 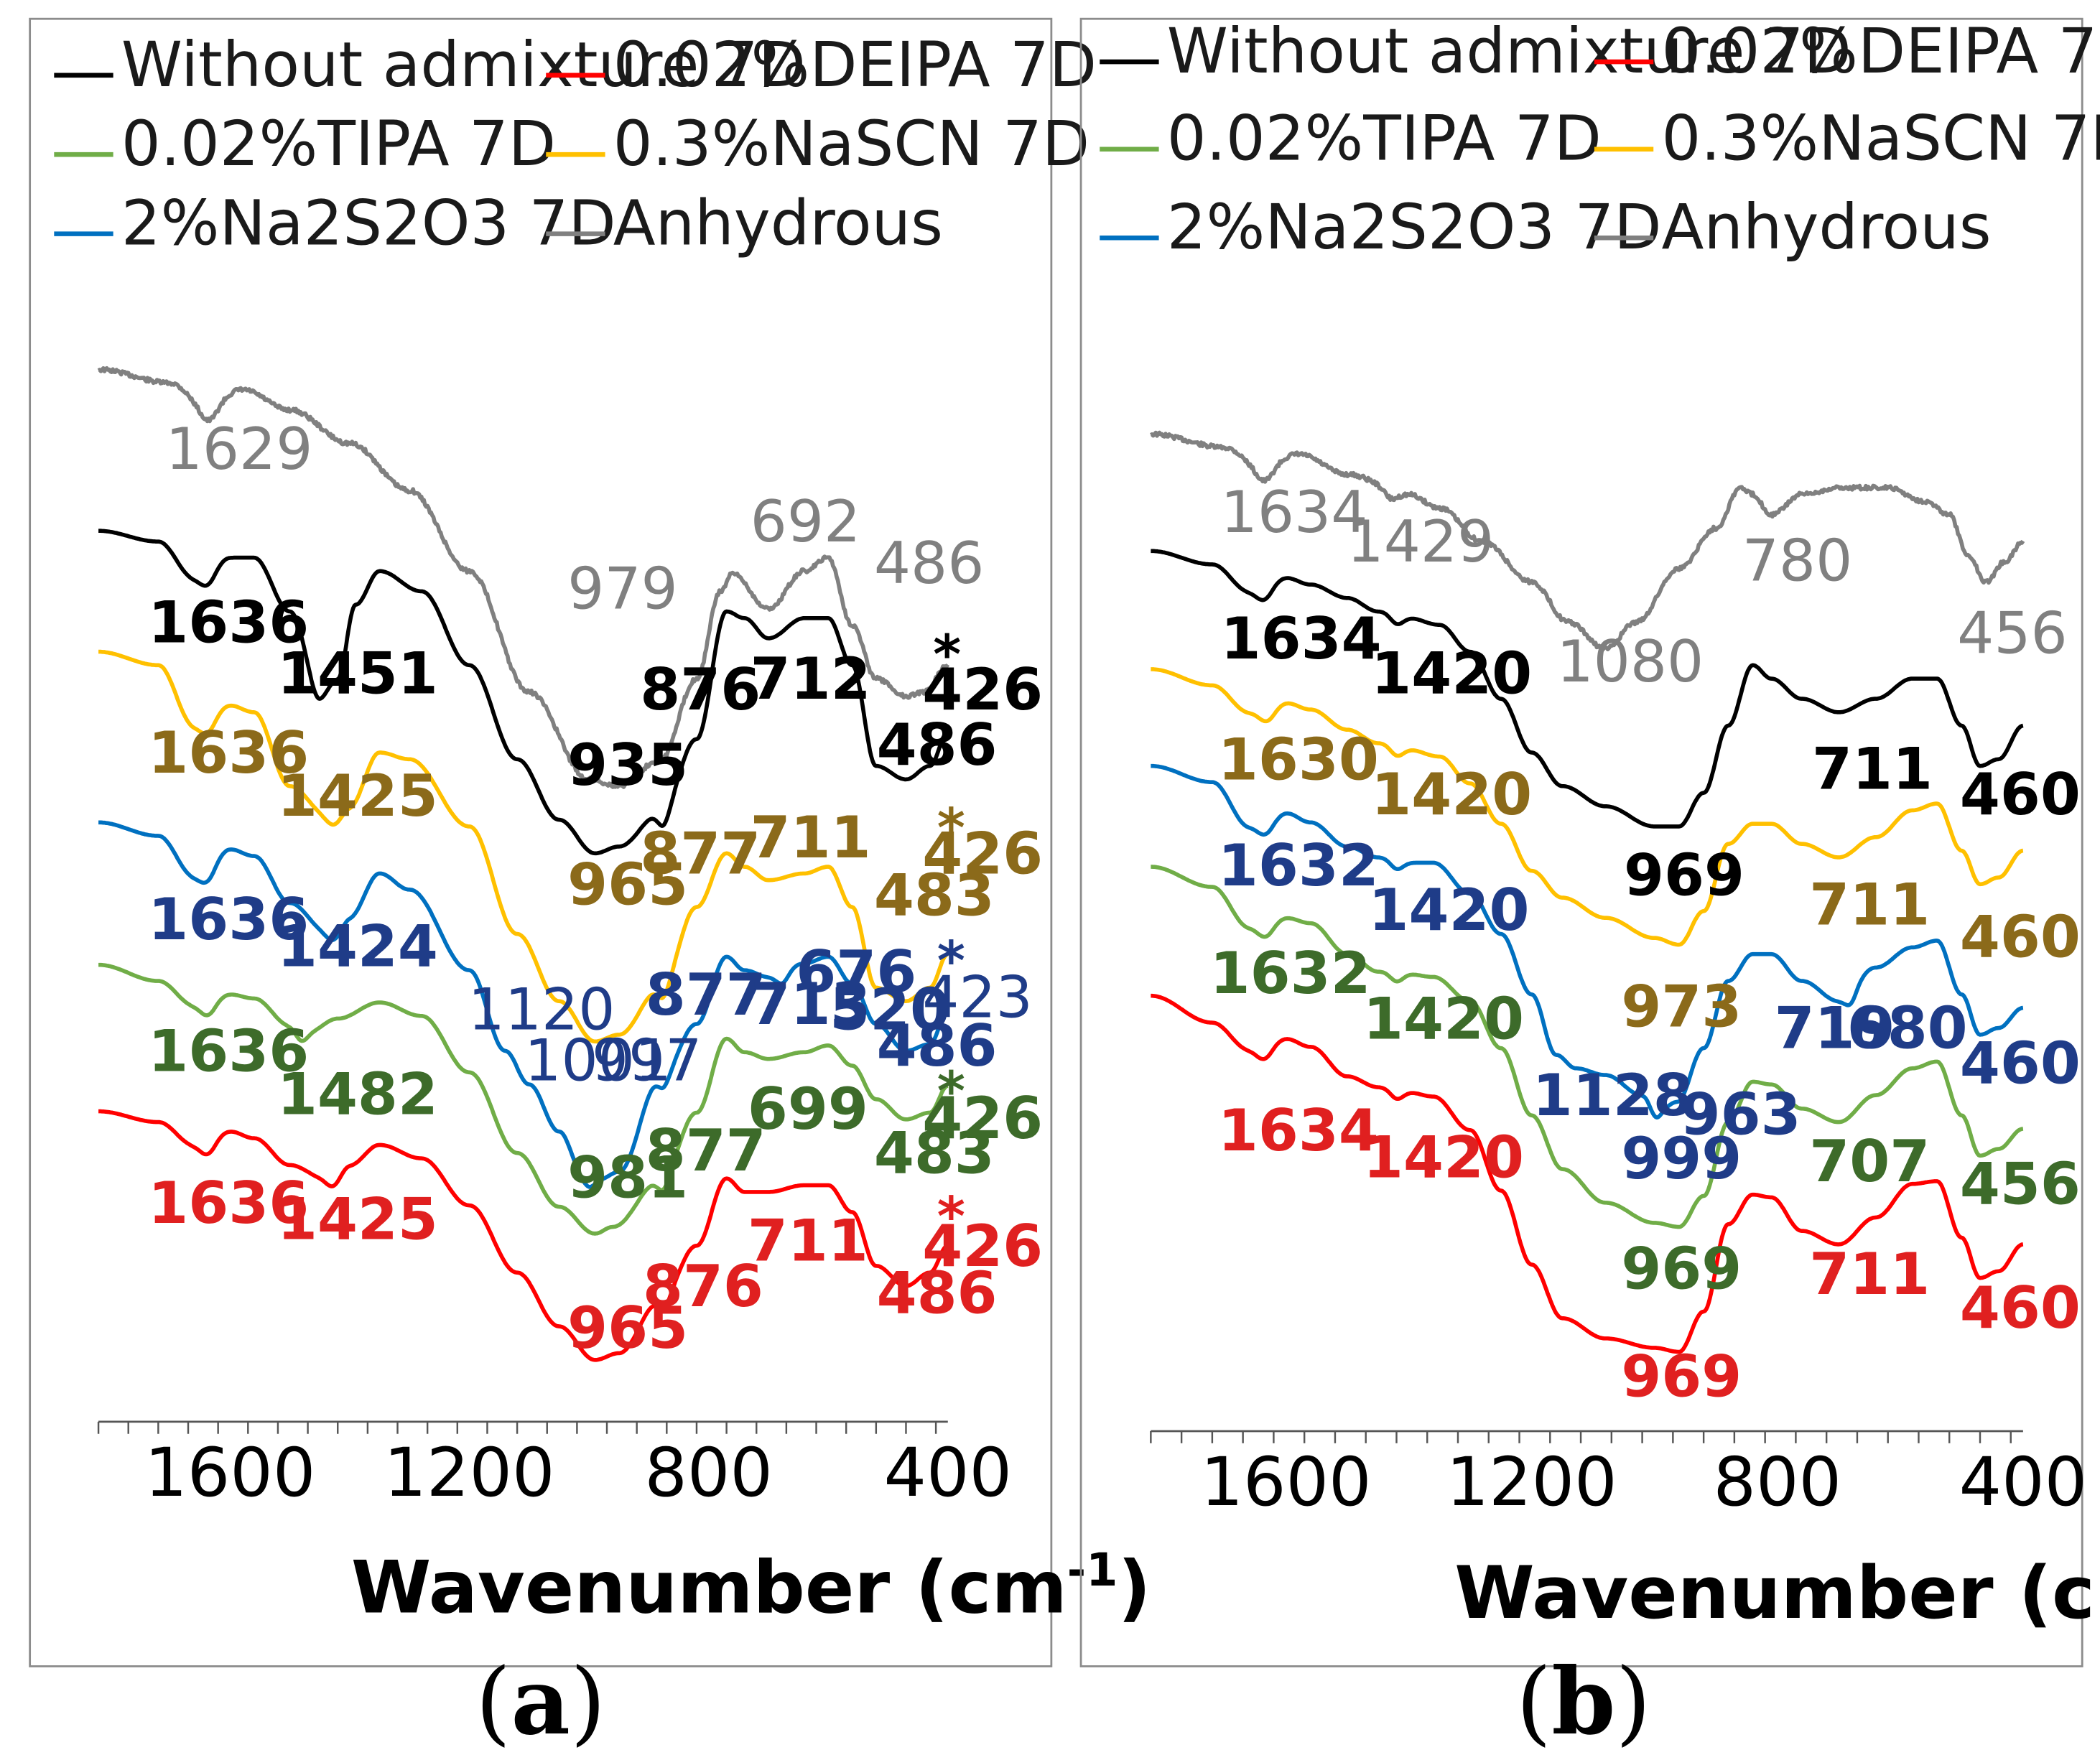 What do you see at coordinates (1290, 973) in the screenshot?
I see `peak-label: 1632` at bounding box center [1290, 973].